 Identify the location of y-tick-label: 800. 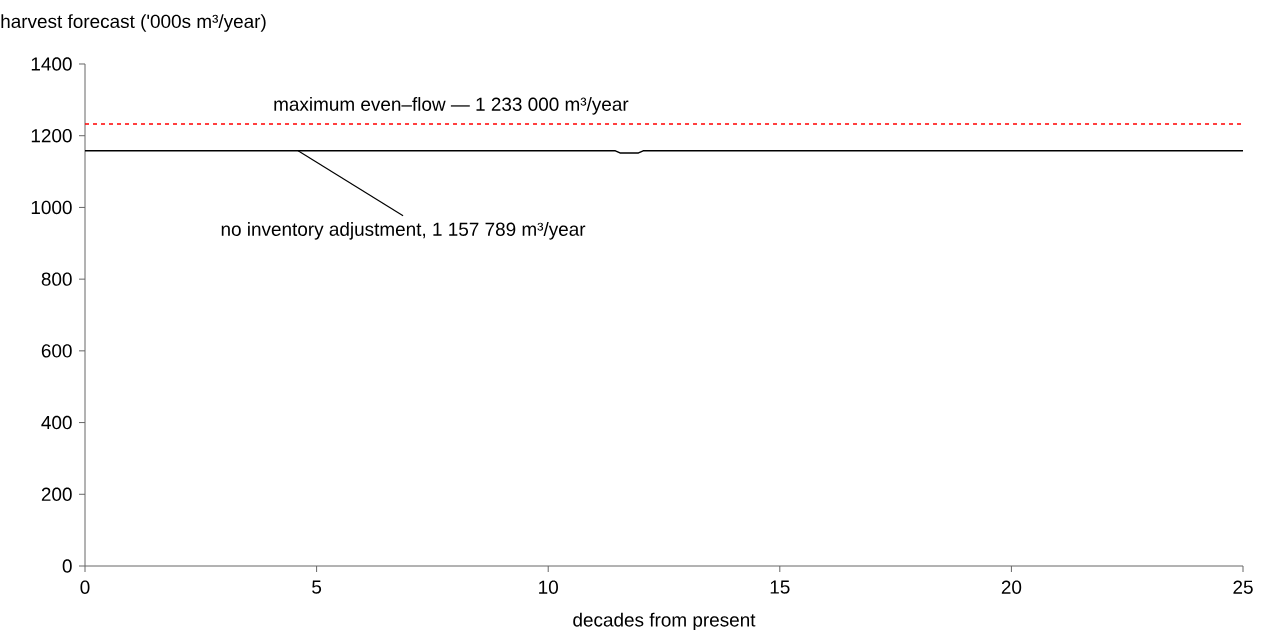
(56, 279).